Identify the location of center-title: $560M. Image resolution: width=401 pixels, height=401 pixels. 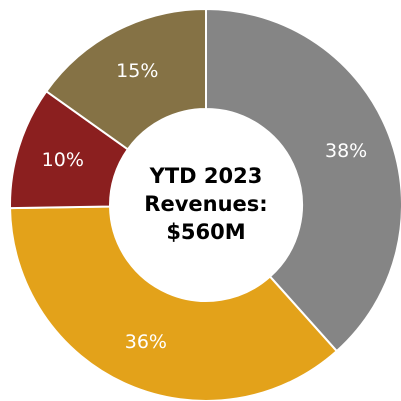
(205, 232).